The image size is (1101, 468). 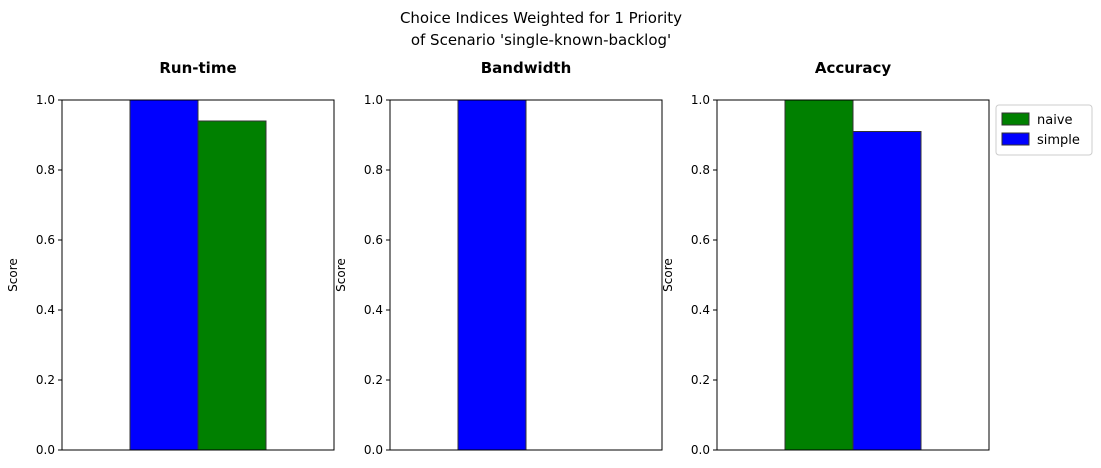 What do you see at coordinates (1015, 119) in the screenshot?
I see `legend-swatch-naive` at bounding box center [1015, 119].